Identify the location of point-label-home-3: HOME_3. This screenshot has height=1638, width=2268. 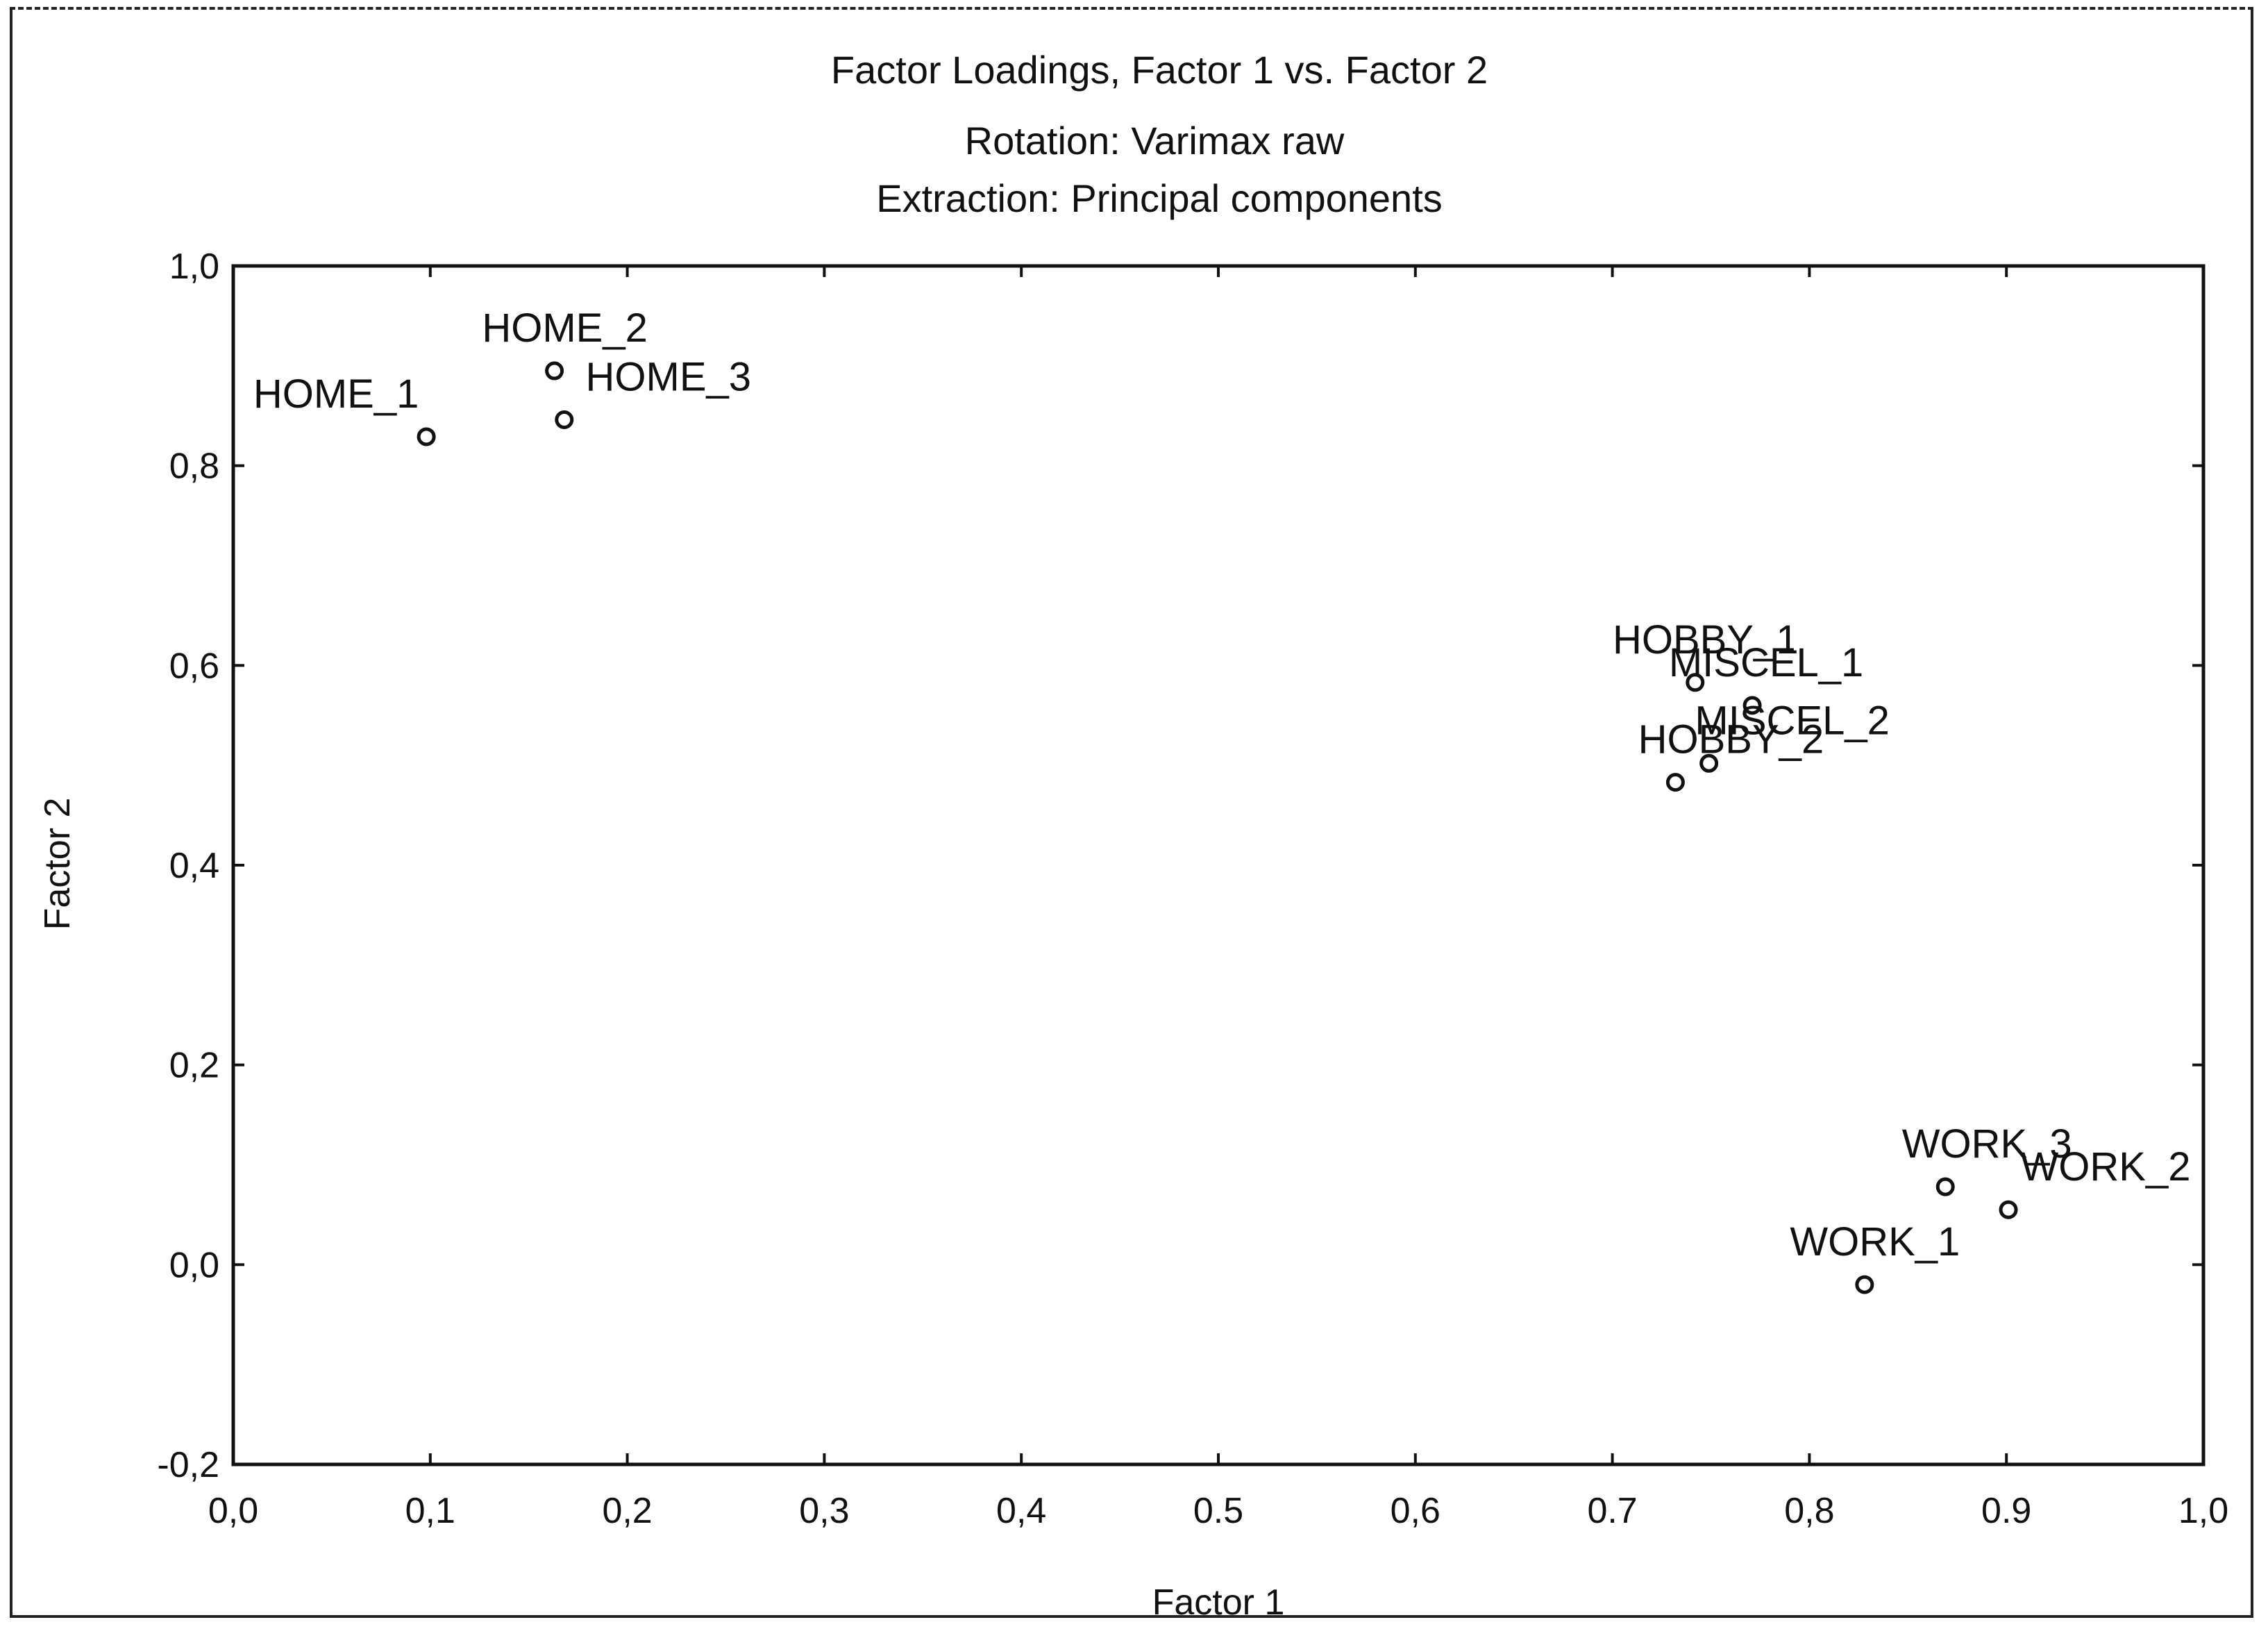
(669, 377).